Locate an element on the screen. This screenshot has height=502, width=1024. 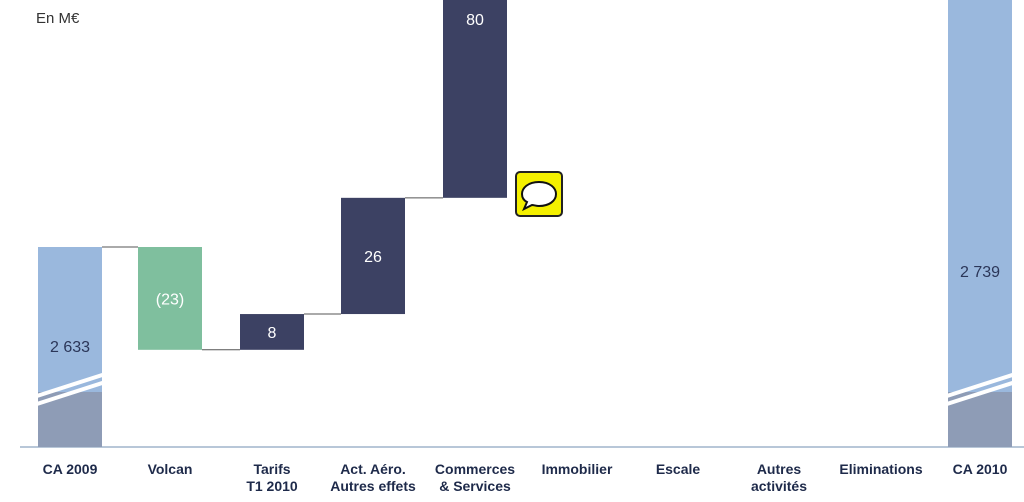
category-label: Autres activités is located at coordinates (779, 477).